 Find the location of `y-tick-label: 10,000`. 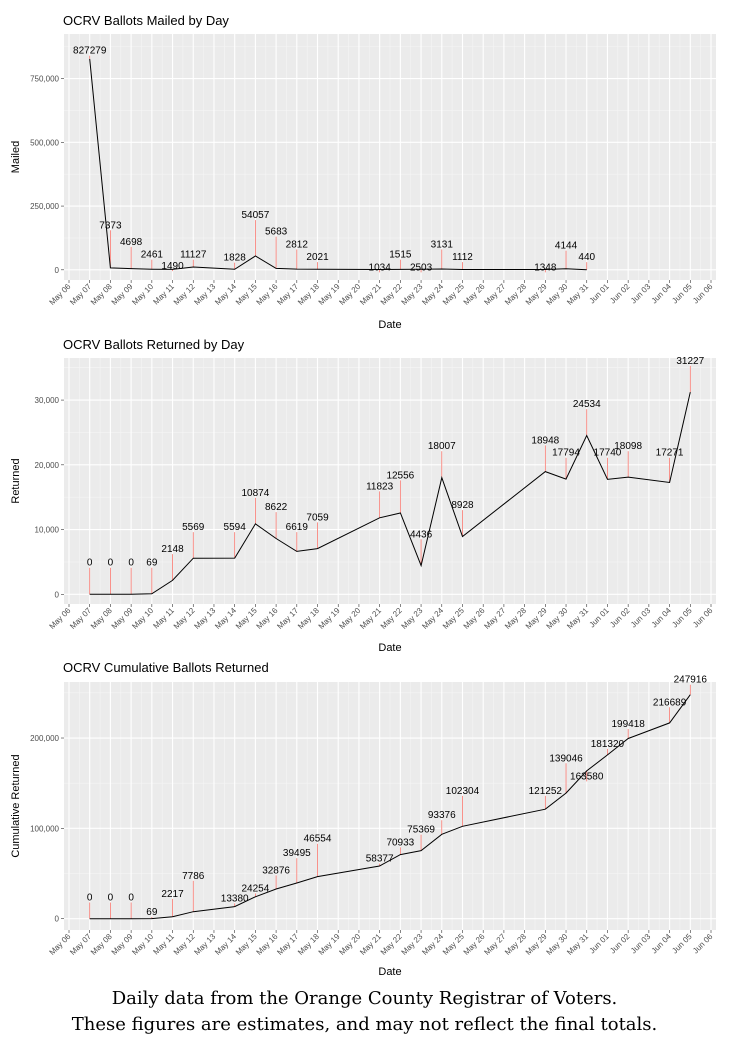

y-tick-label: 10,000 is located at coordinates (47, 530).